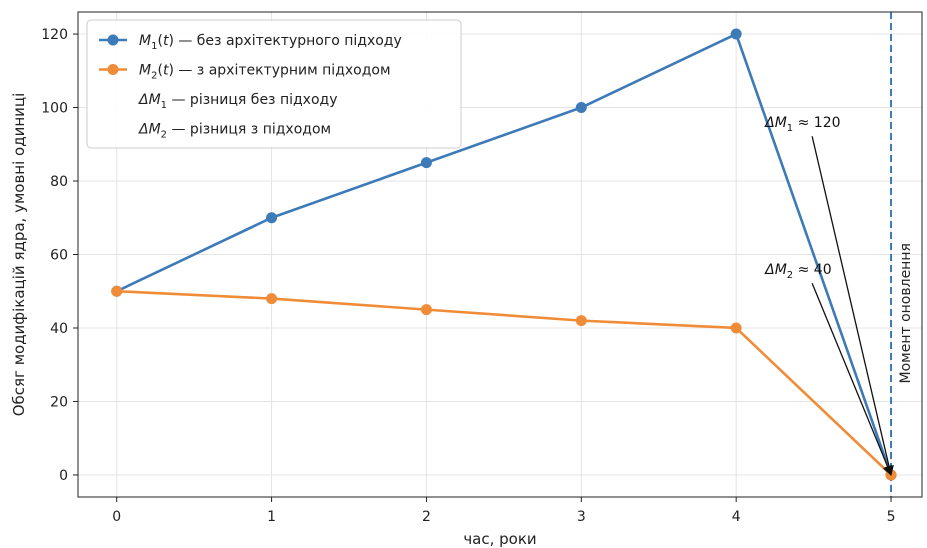 The image size is (927, 548). Describe the element at coordinates (891, 517) in the screenshot. I see `x-tick-label: 5` at that location.